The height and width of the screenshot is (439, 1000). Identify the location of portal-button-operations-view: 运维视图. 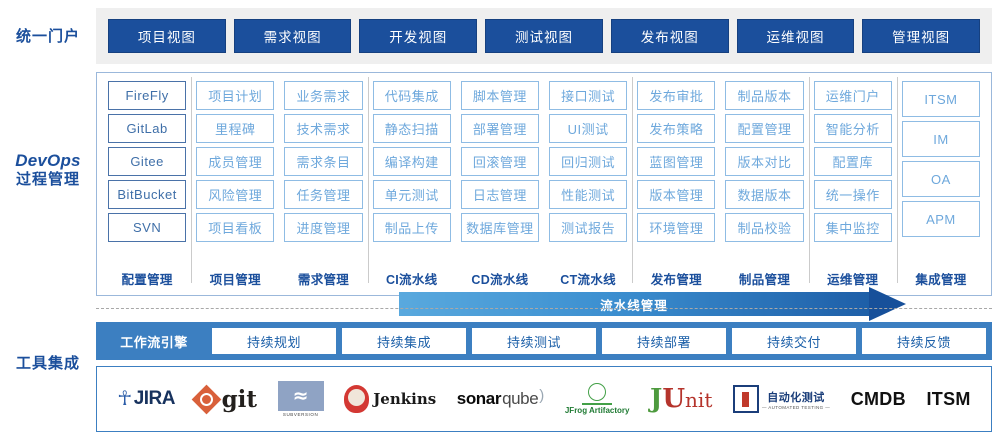
(795, 36).